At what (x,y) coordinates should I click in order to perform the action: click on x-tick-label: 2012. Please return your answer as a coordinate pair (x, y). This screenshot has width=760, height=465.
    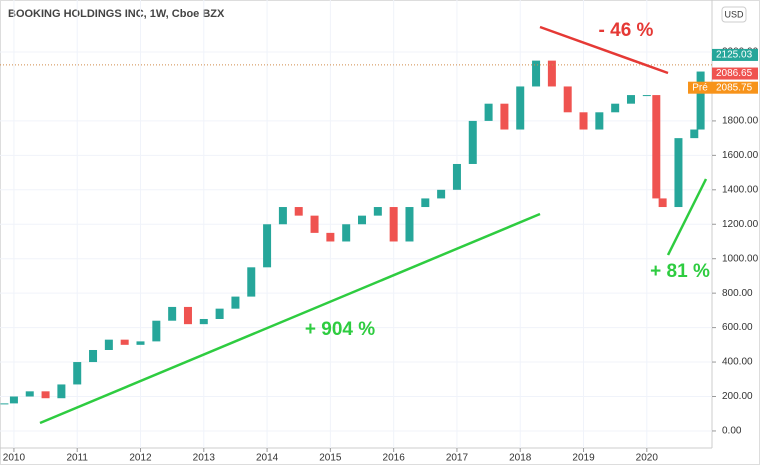
    Looking at the image, I should click on (140, 458).